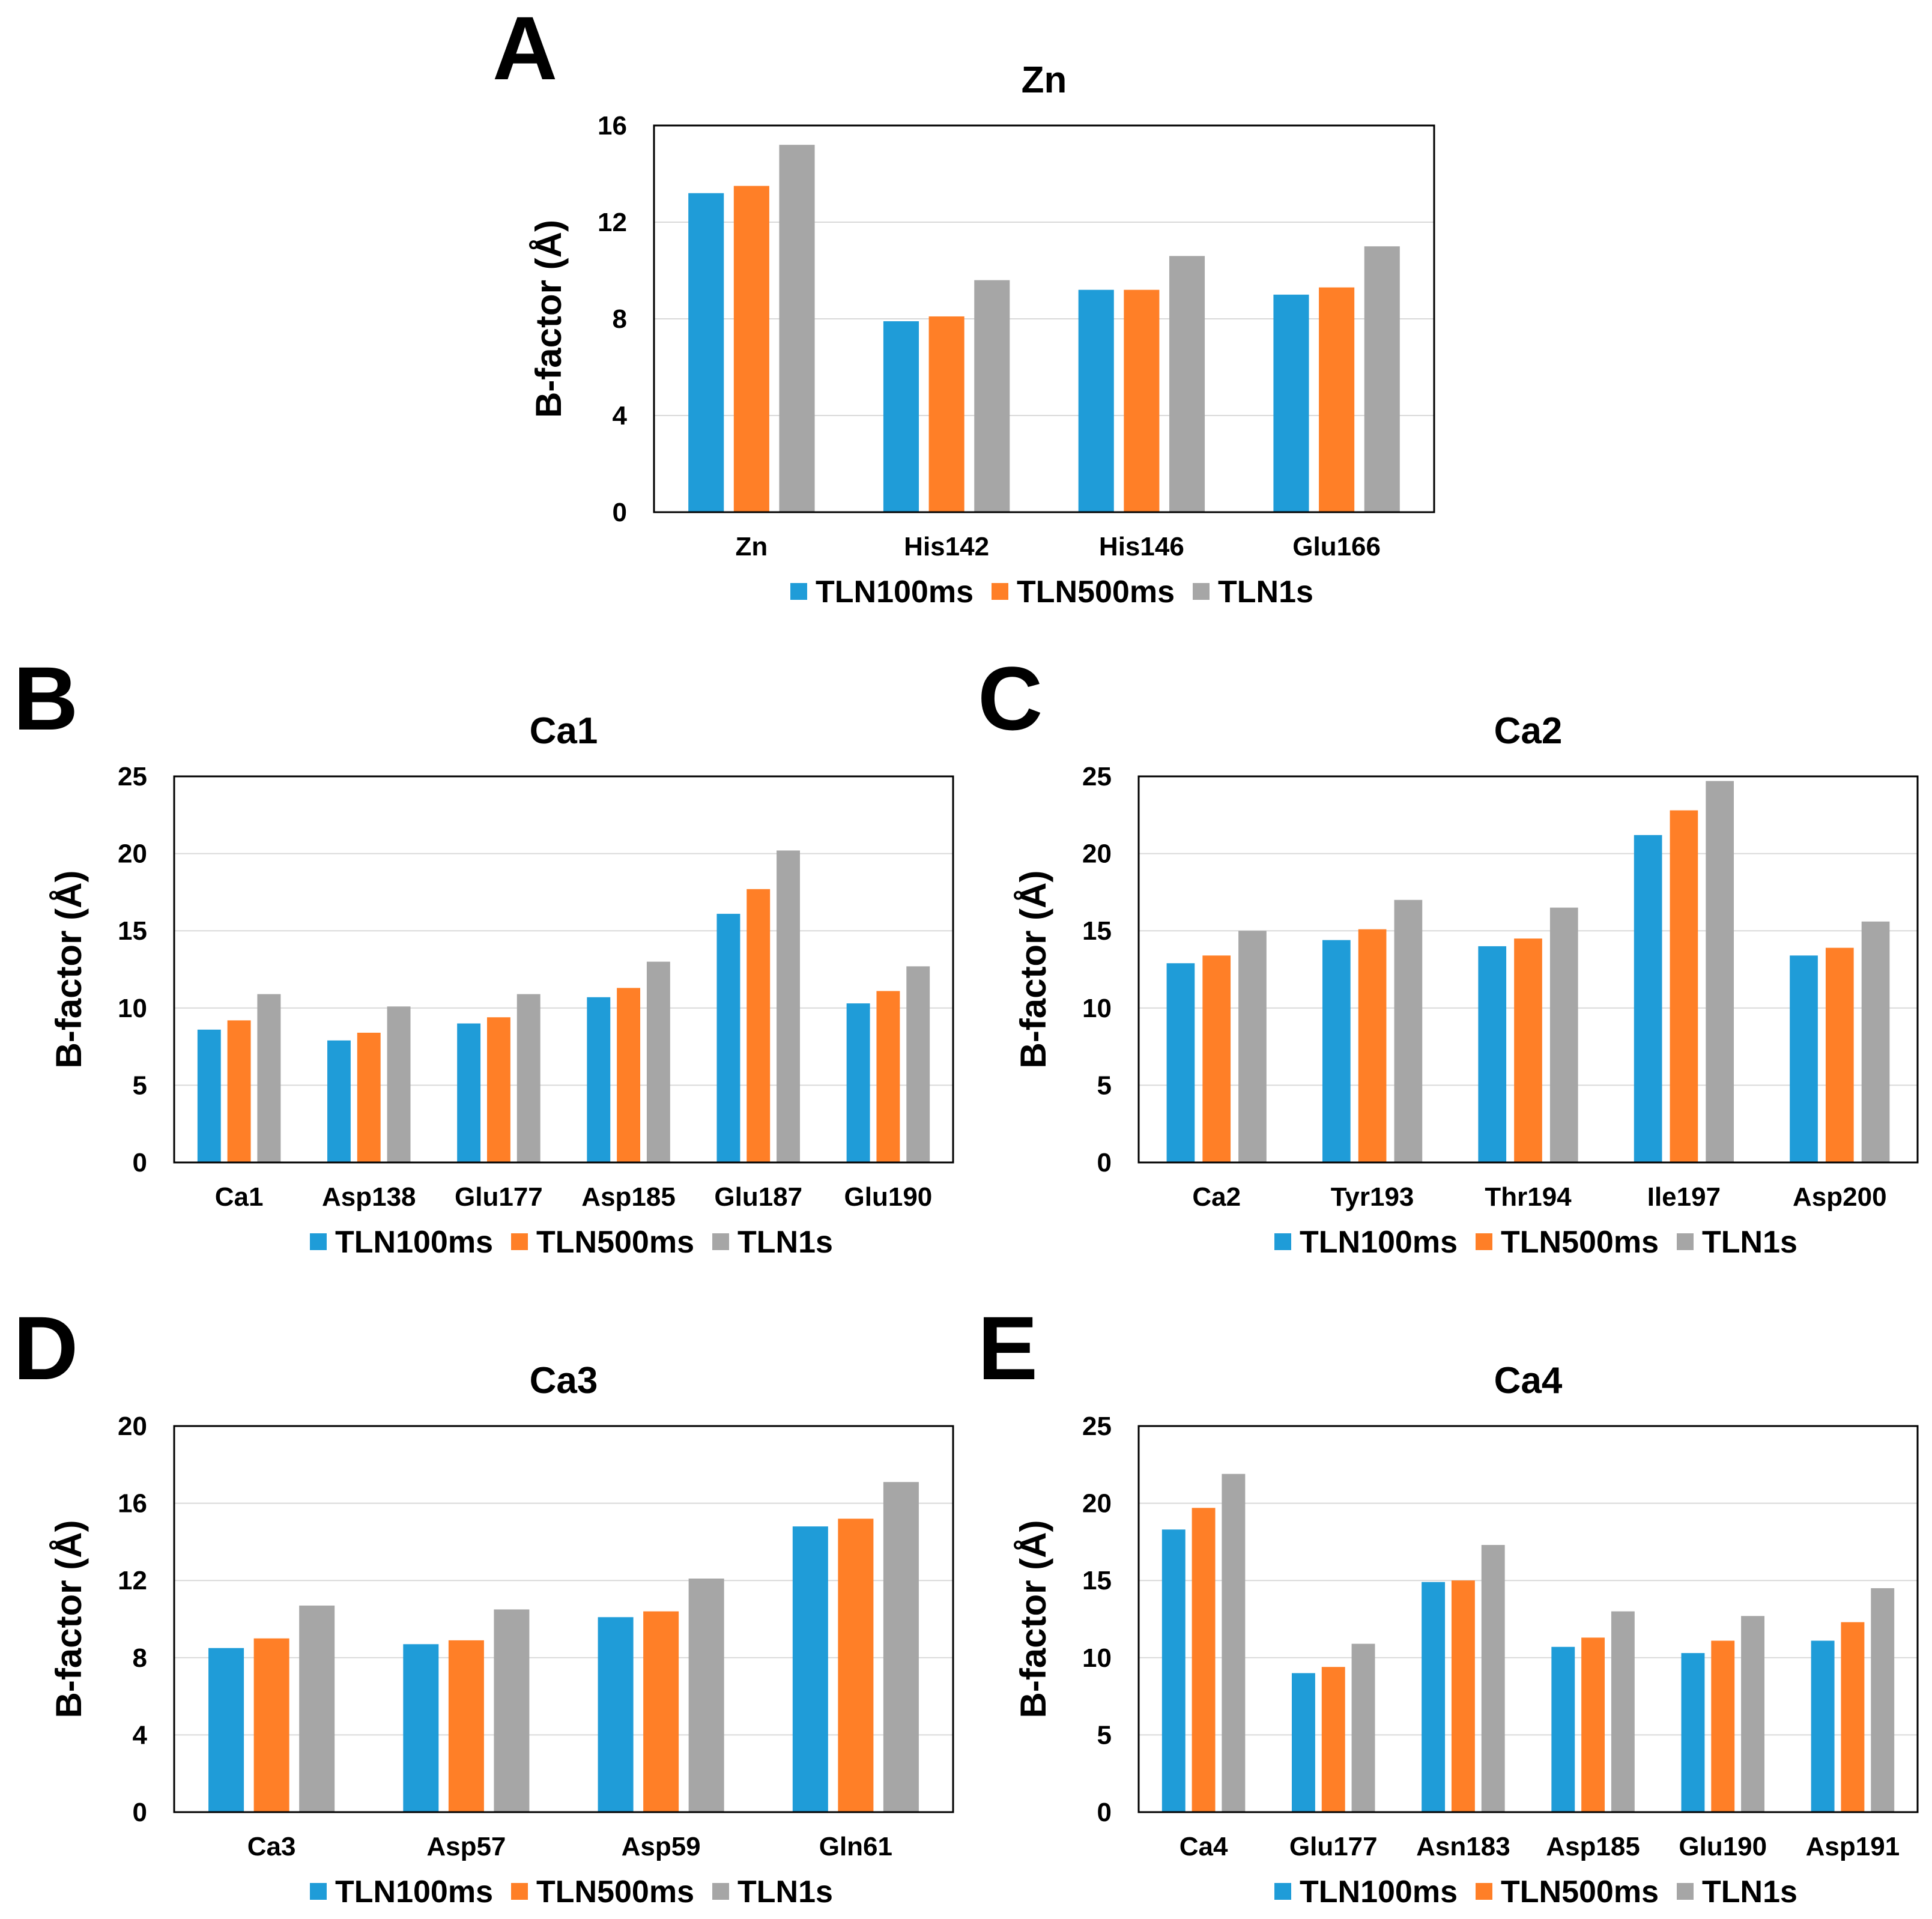 Image resolution: width=1932 pixels, height=1919 pixels. I want to click on bar-tln500ms-his146, so click(1142, 401).